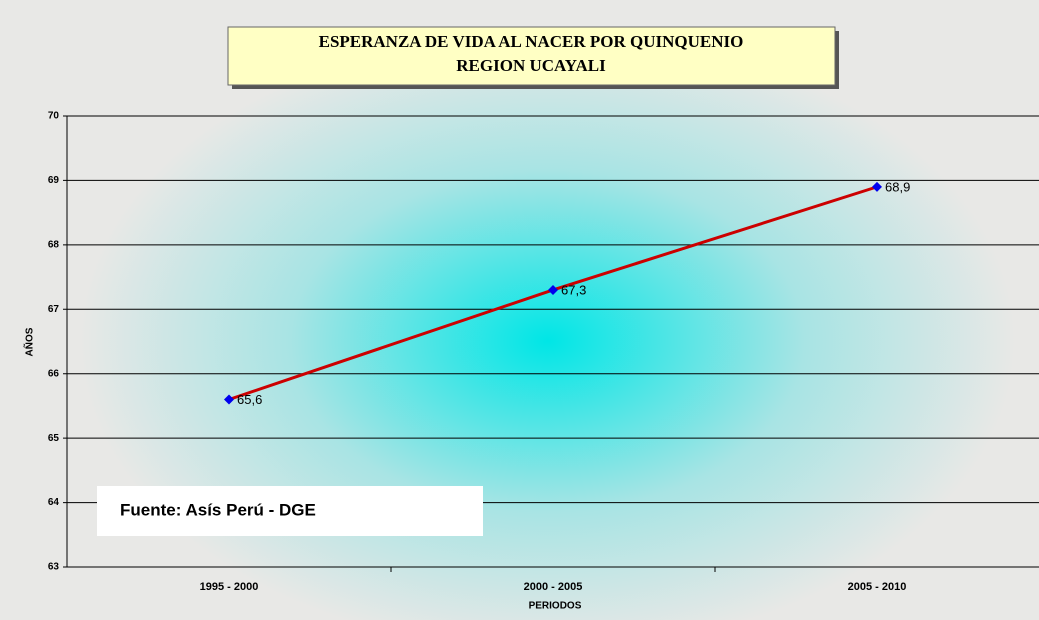 This screenshot has width=1039, height=620. I want to click on annotation-box, so click(290, 511).